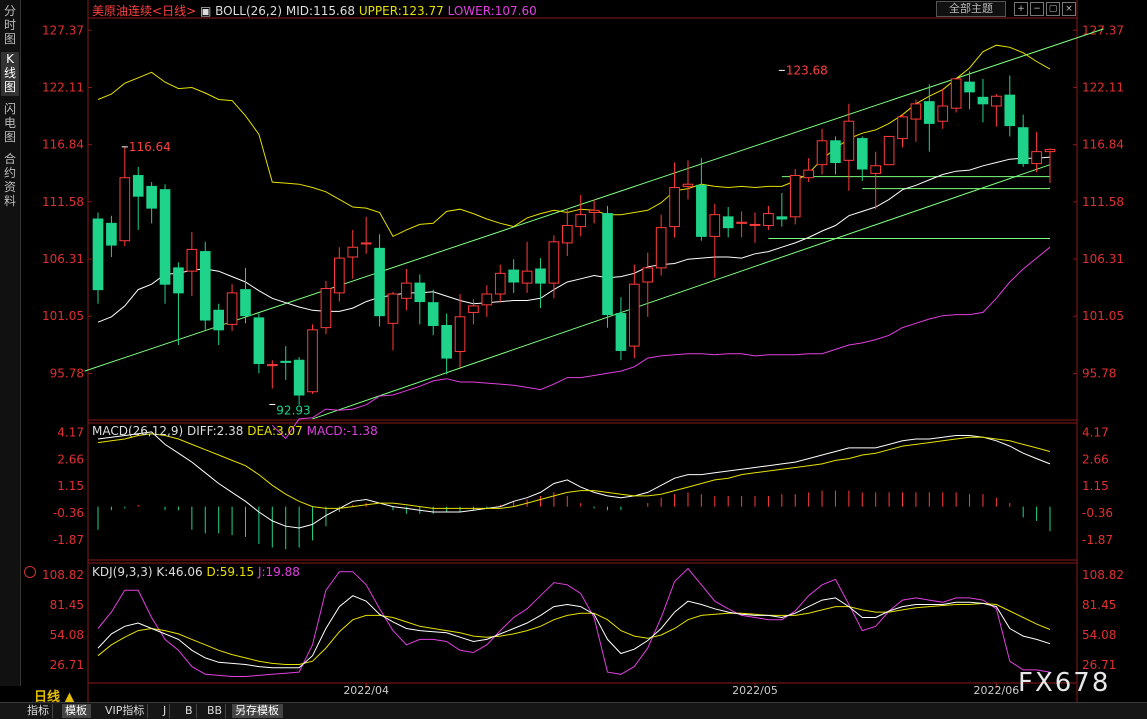  Describe the element at coordinates (1097, 513) in the screenshot. I see `macd-axis-label-right: -0.36` at that location.